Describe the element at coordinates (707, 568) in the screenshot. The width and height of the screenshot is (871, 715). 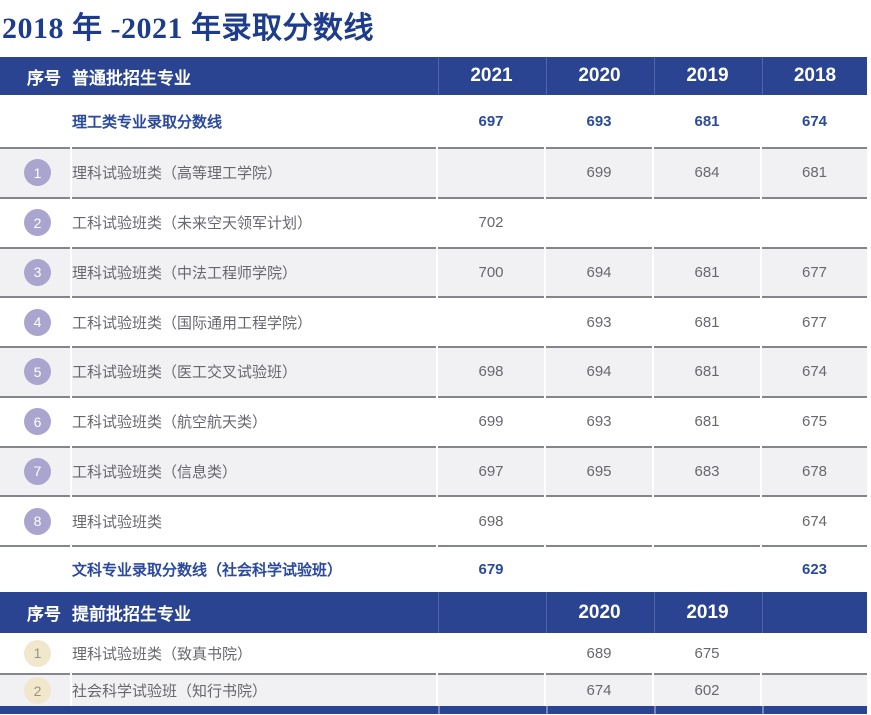
I see `liberal-arts-2019` at that location.